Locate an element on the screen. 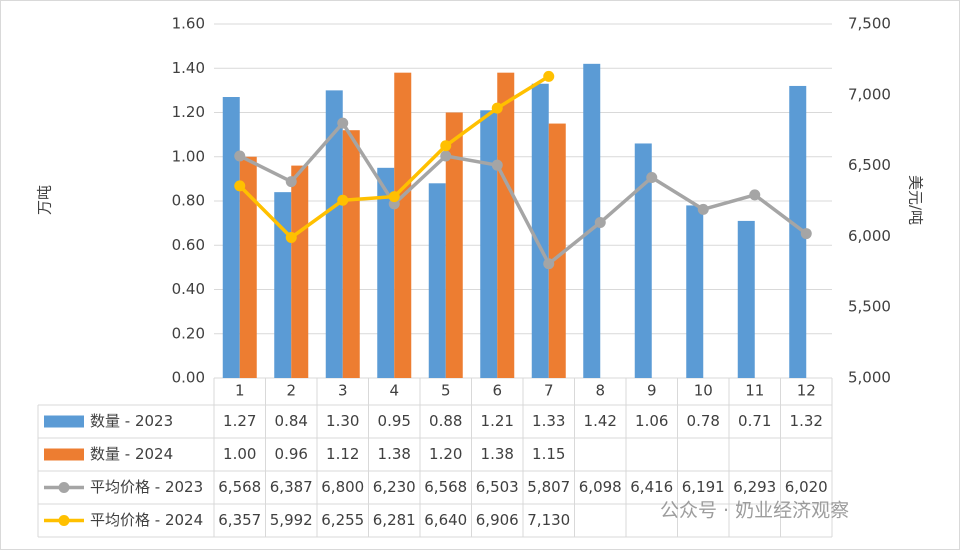 This screenshot has height=550, width=960. y-tick-label: 1.00 is located at coordinates (188, 156).